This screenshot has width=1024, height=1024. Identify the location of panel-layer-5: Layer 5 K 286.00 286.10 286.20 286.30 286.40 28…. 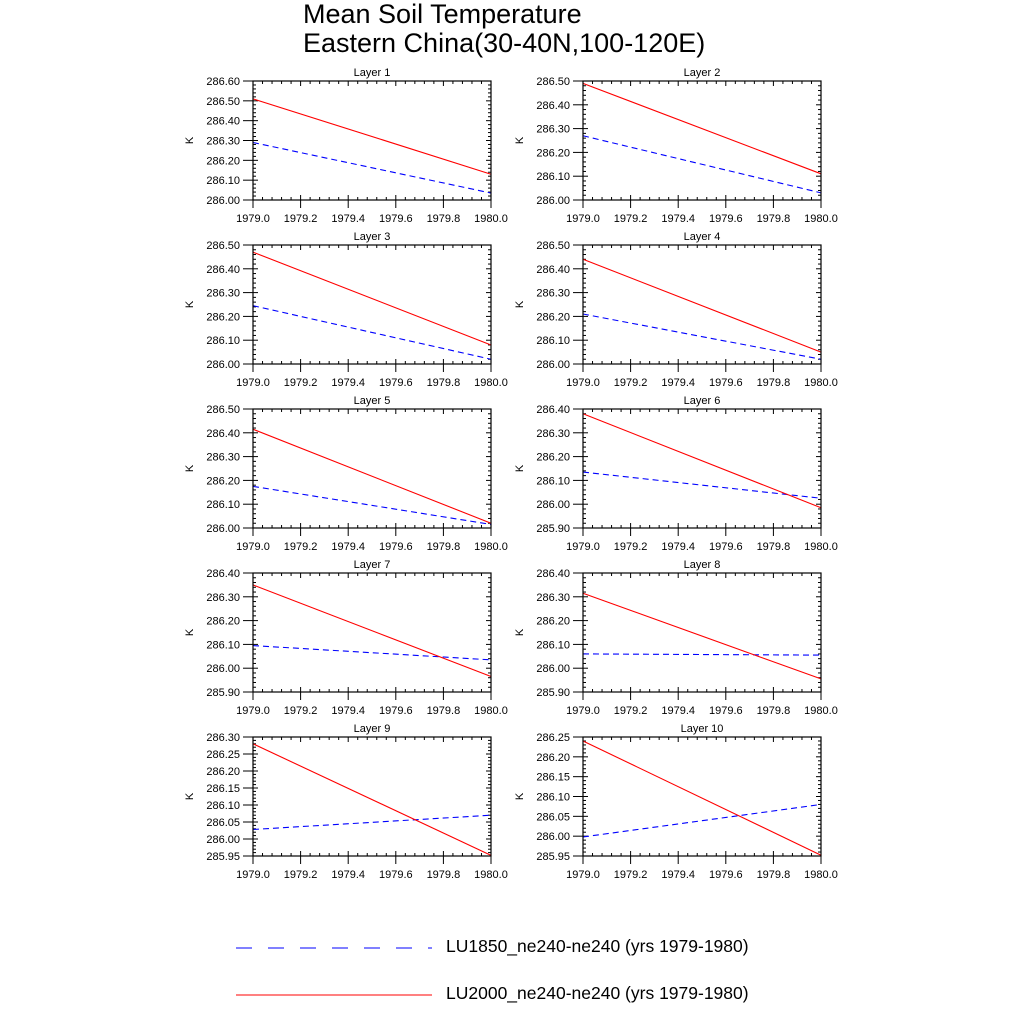
(346, 474).